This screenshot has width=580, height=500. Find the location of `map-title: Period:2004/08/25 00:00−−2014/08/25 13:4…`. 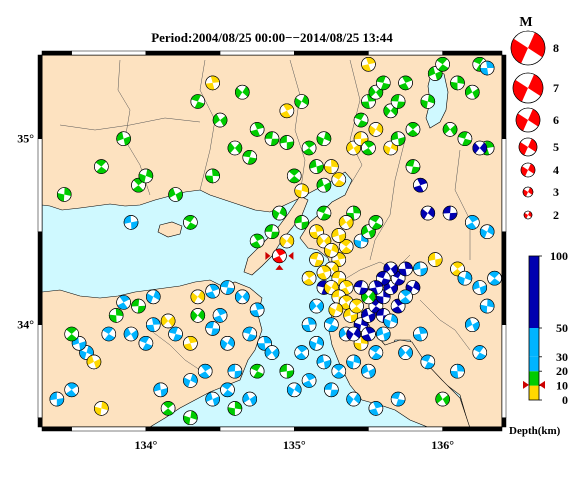

map-title: Period:2004/08/25 00:00−−2014/08/25 13:4… is located at coordinates (272, 37).